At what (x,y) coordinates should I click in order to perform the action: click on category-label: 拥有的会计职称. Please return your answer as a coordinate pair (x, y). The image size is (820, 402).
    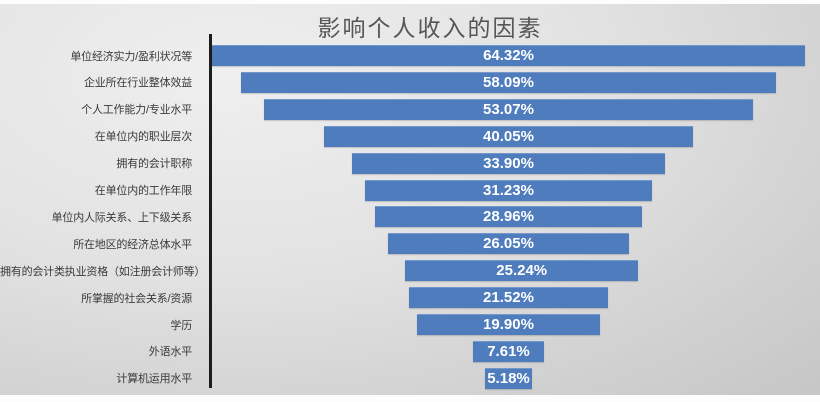
    Looking at the image, I should click on (154, 164).